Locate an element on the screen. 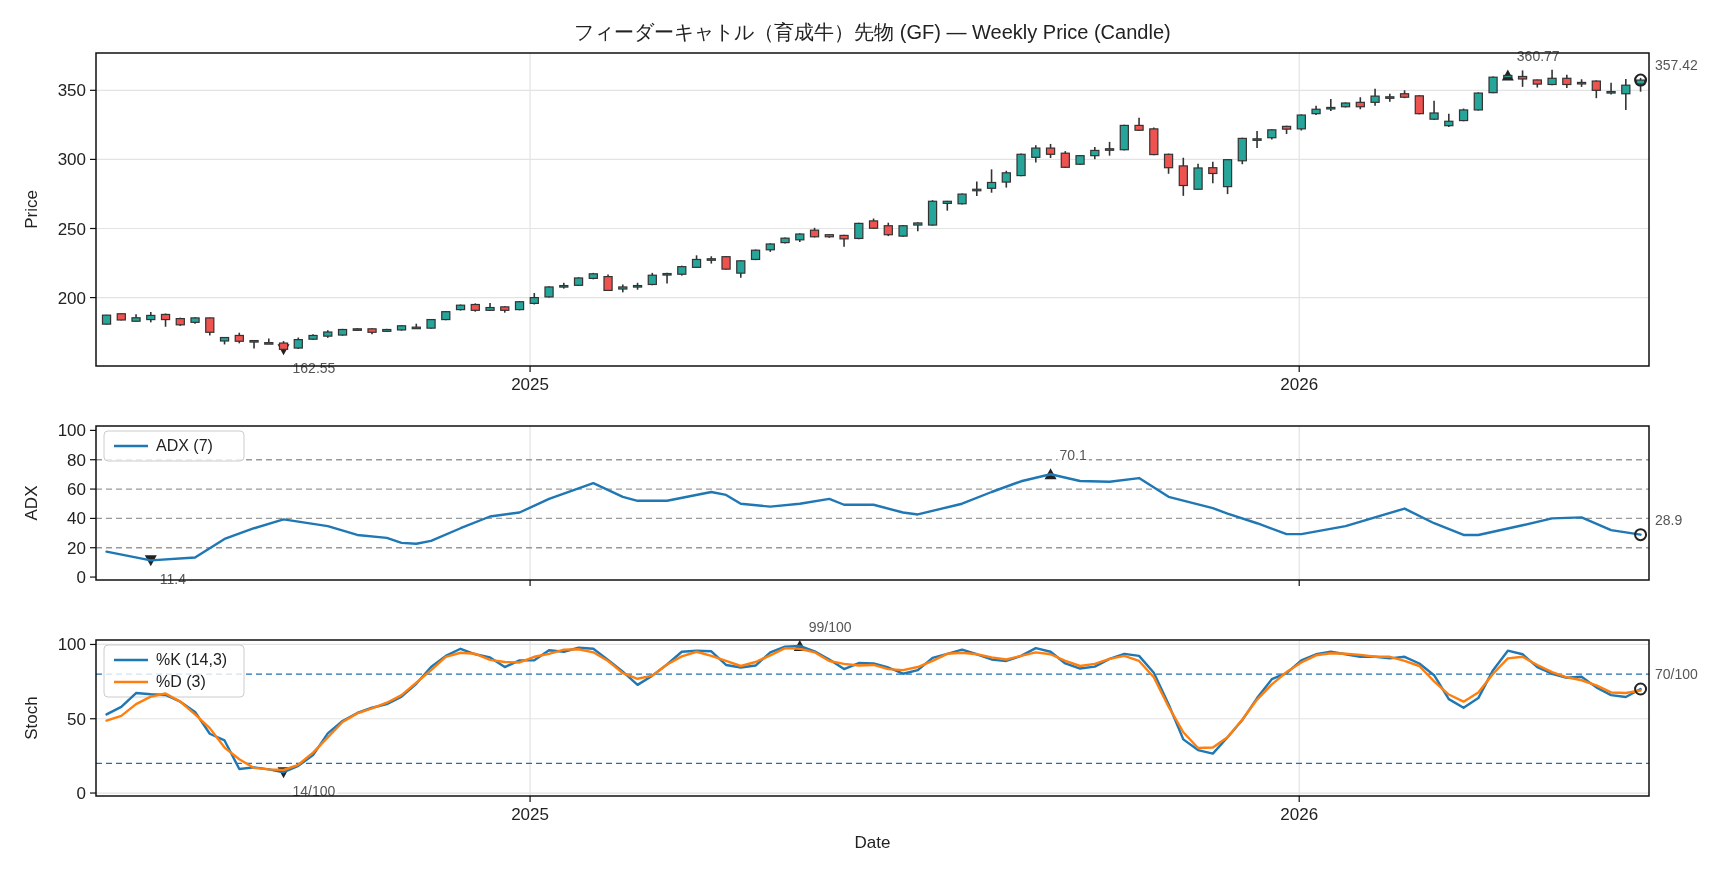 The width and height of the screenshot is (1728, 878). chart-title: フィーダーキャトル（育成牛）先物 (GF) — Weekly Price (Candle) is located at coordinates (872, 32).